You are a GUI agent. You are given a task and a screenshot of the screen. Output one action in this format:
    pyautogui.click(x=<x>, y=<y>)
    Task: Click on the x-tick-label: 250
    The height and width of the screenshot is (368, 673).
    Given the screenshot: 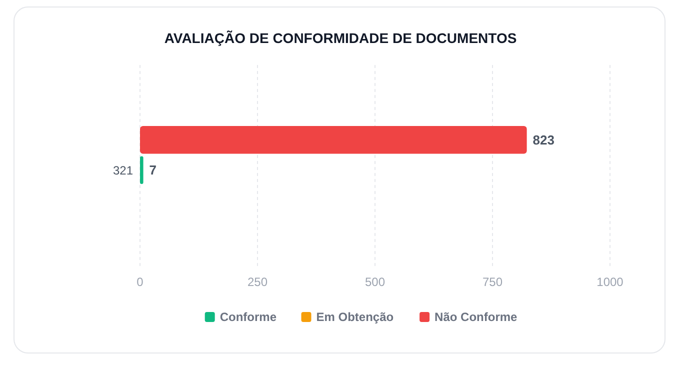 What is the action you would take?
    pyautogui.click(x=257, y=282)
    